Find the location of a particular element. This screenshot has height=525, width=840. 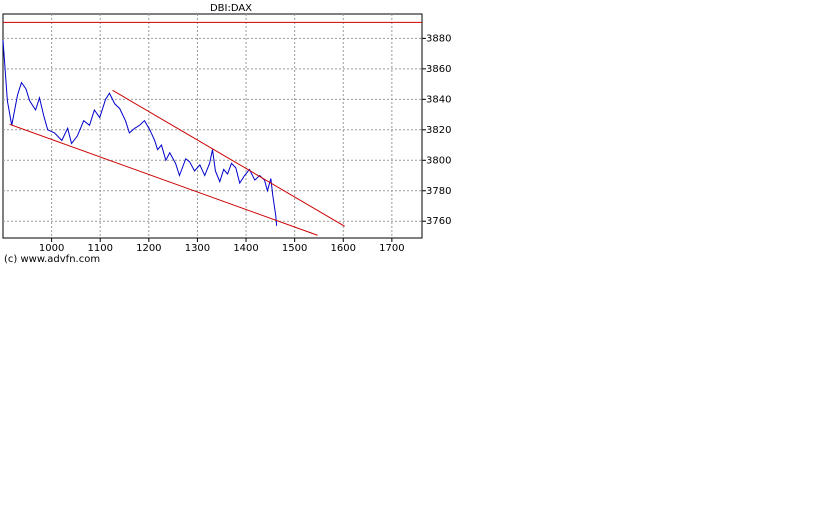

y-tick-label: 3820 is located at coordinates (438, 130).